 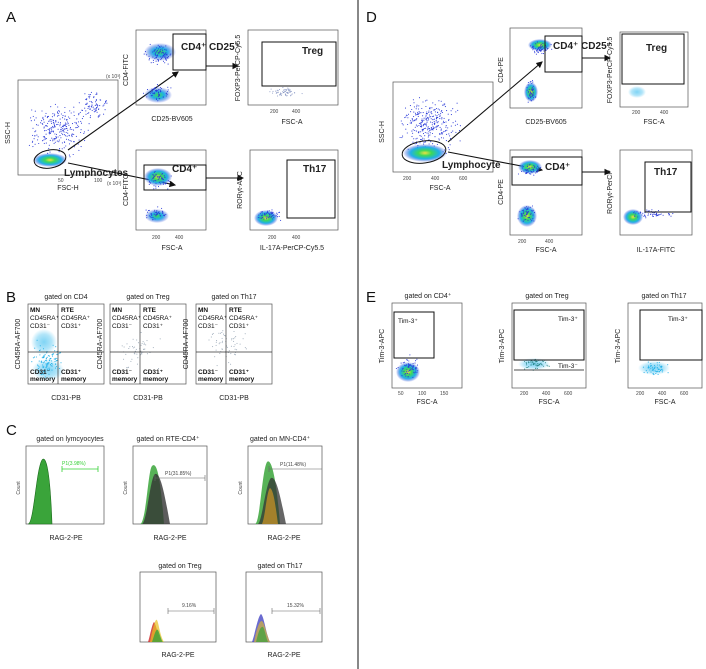 What do you see at coordinates (545, 122) in the screenshot?
I see `d-p1-xlabel: CD25-BV605` at bounding box center [545, 122].